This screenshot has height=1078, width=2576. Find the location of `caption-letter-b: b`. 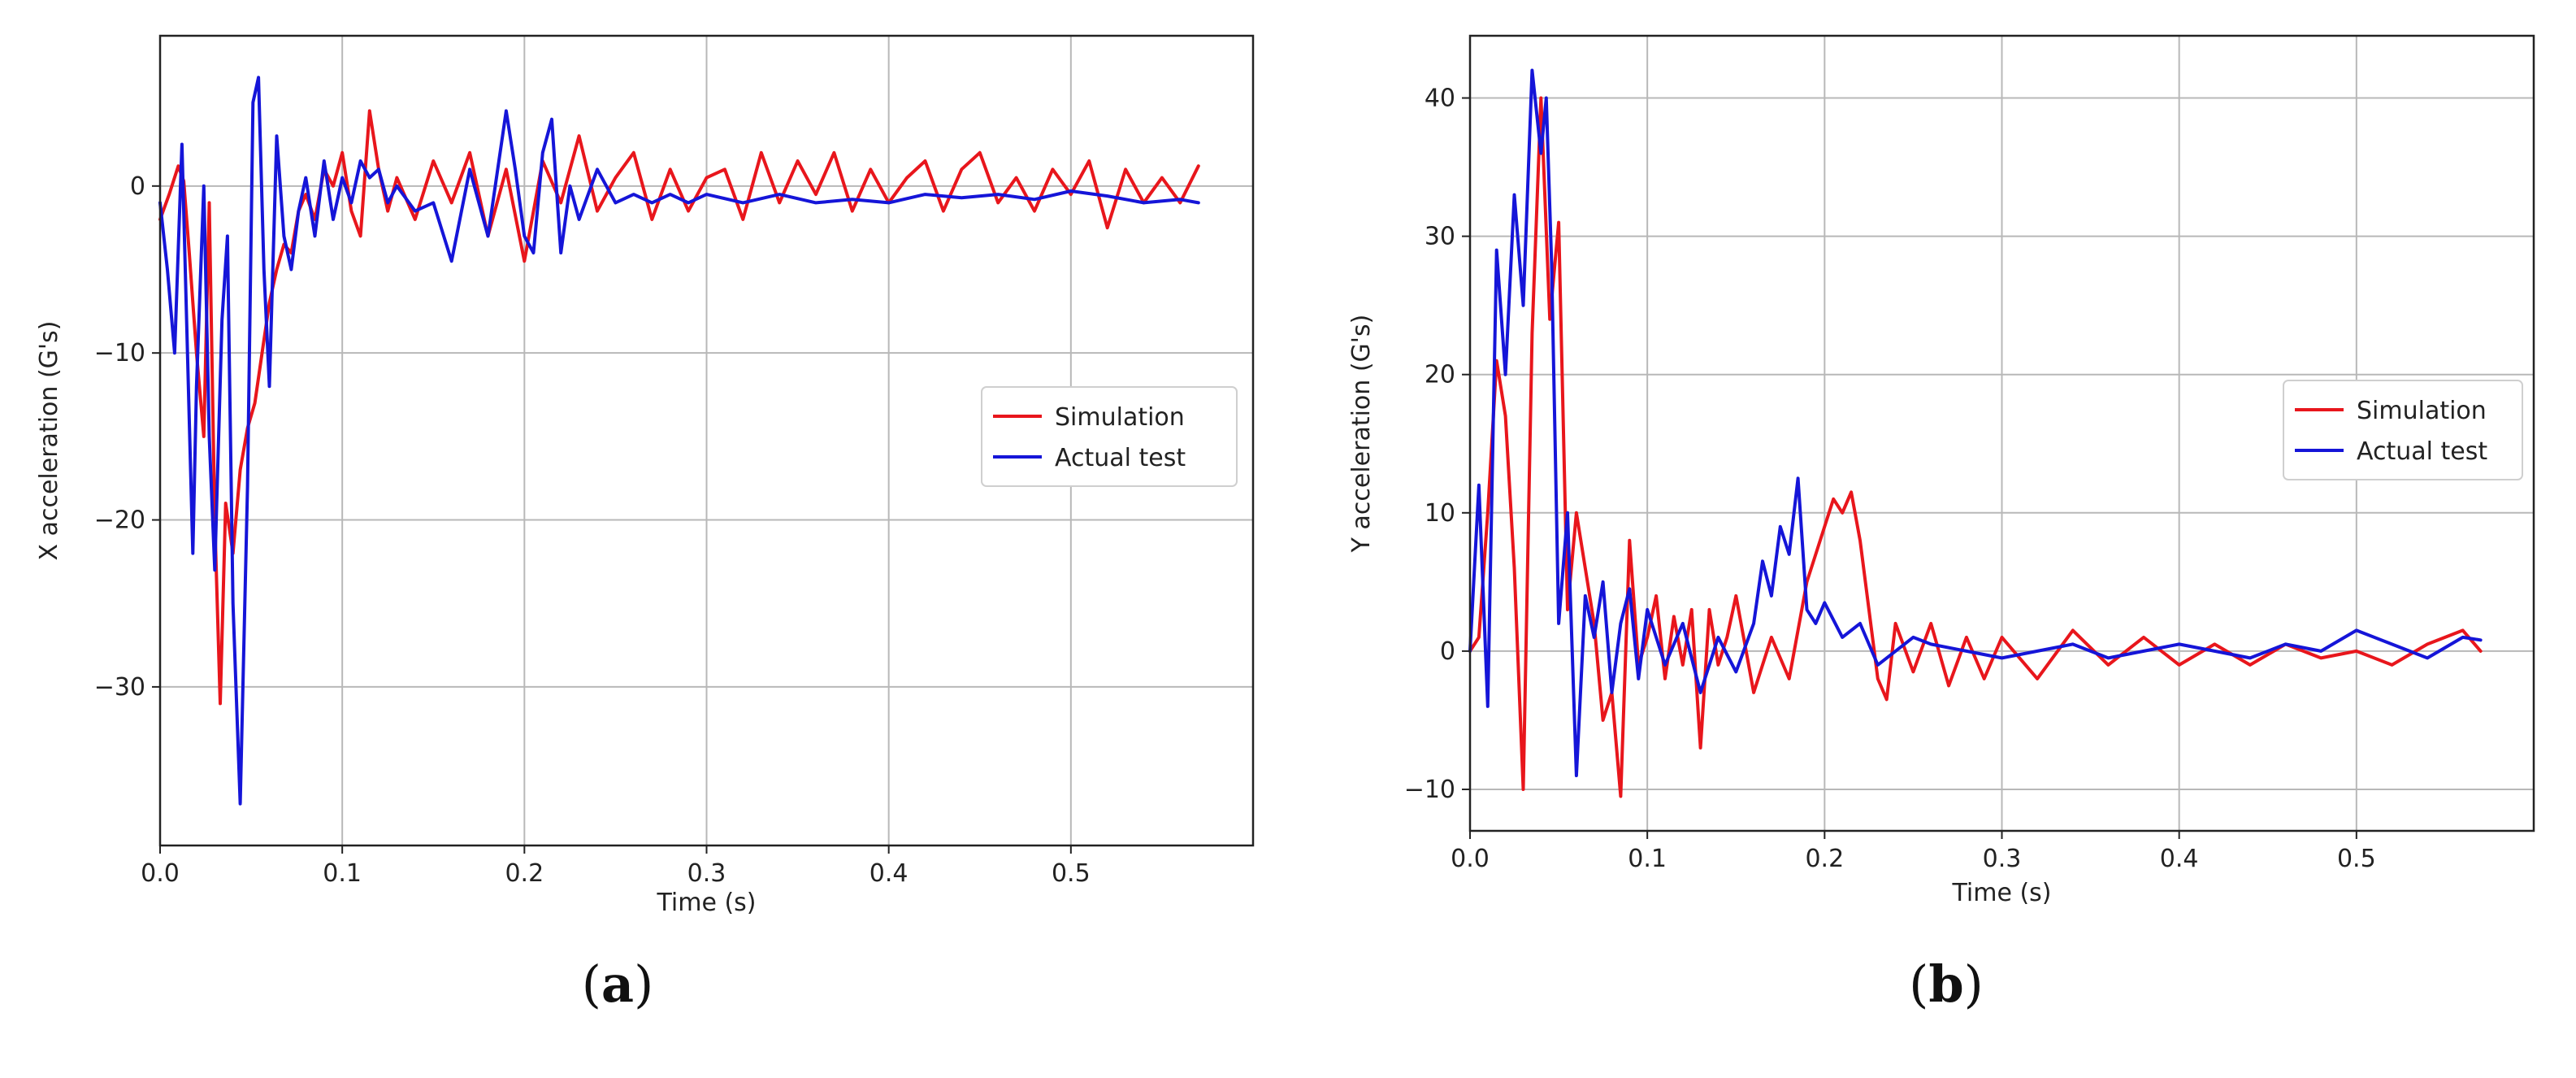

caption-letter-b: b is located at coordinates (1945, 984).